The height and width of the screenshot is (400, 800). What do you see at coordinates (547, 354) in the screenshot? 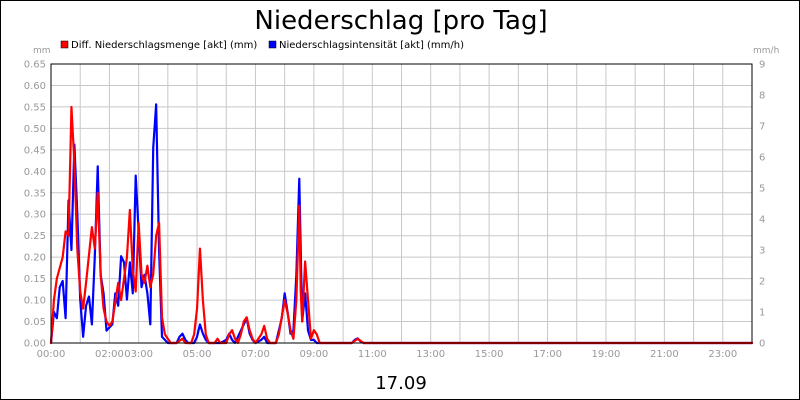
I see `x-tick-label: 17:00` at bounding box center [547, 354].